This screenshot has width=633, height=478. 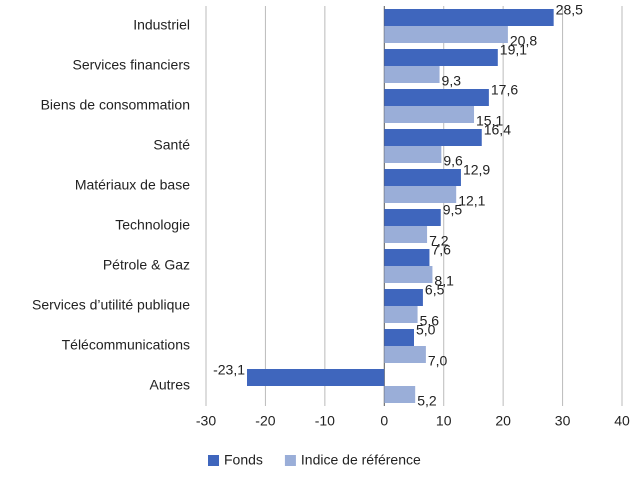 I want to click on value-label: 12,1, so click(x=471, y=201).